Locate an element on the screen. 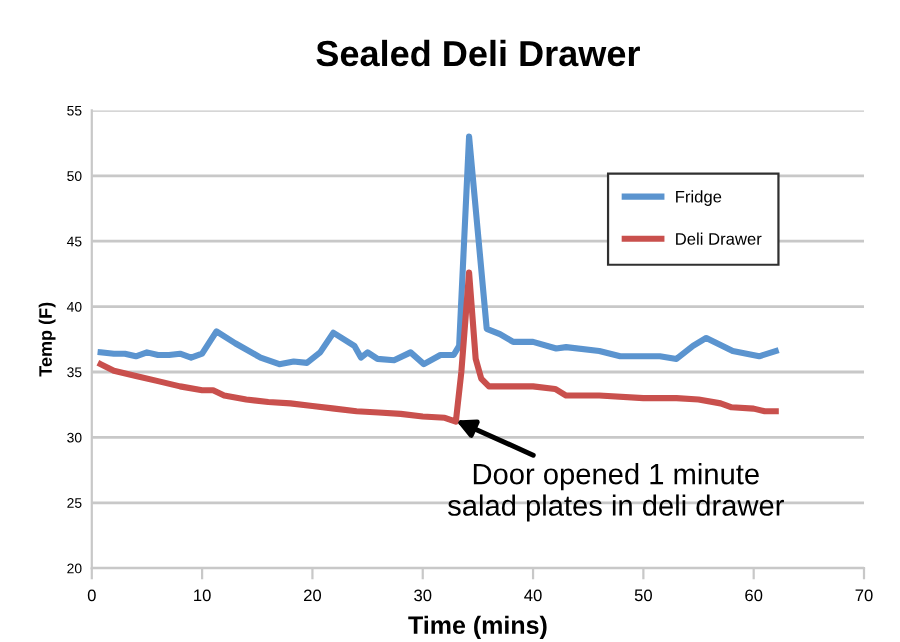  chart-title: Sealed Deli Drawer is located at coordinates (478, 53).